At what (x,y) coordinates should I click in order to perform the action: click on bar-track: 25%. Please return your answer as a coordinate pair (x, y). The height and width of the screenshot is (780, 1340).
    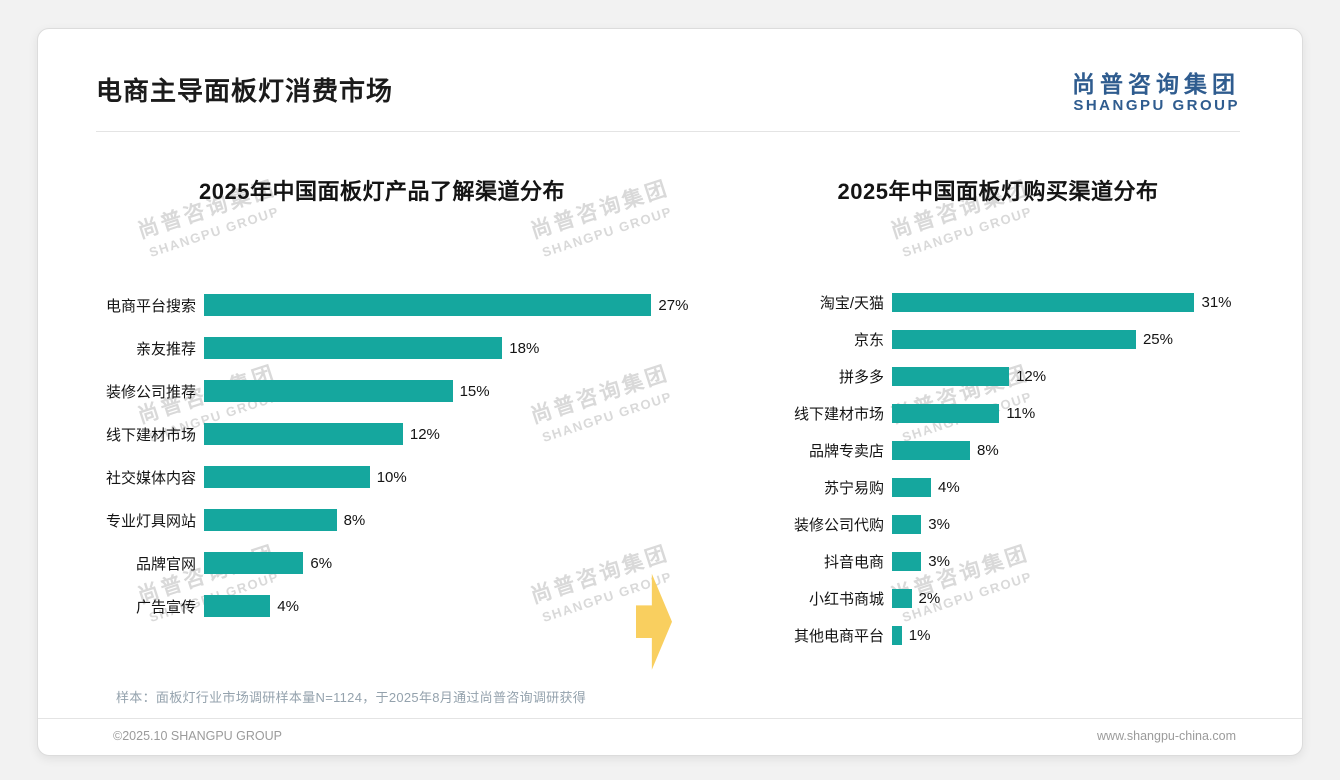
    Looking at the image, I should click on (1053, 339).